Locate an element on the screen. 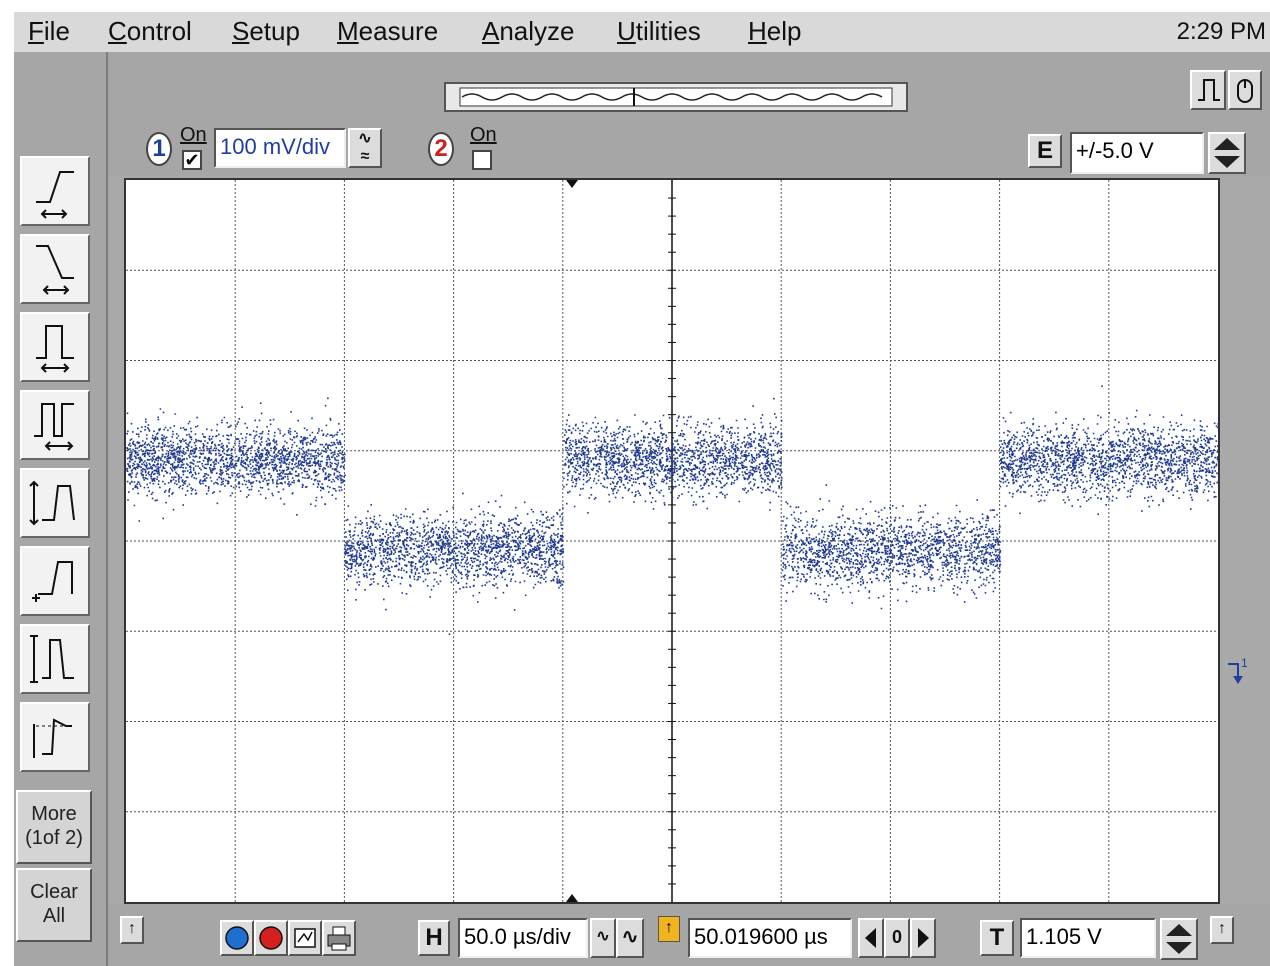 This screenshot has width=1270, height=966. channel-controls: 1 On ✔ 100 mV/div ∿ ≈ 2 On E +/-5.0 V is located at coordinates (689, 114).